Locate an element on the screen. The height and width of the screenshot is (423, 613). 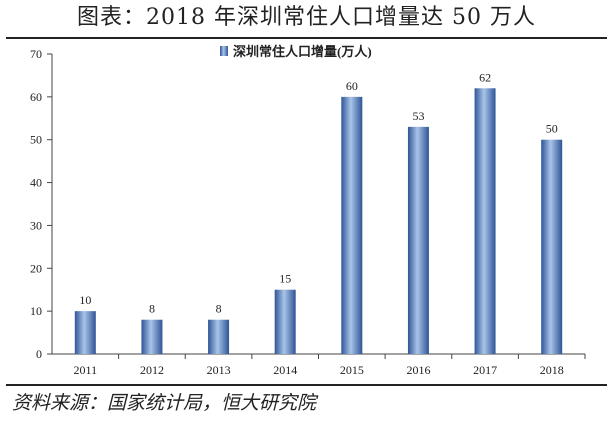
y-tick-label: 10 is located at coordinates (36, 311).